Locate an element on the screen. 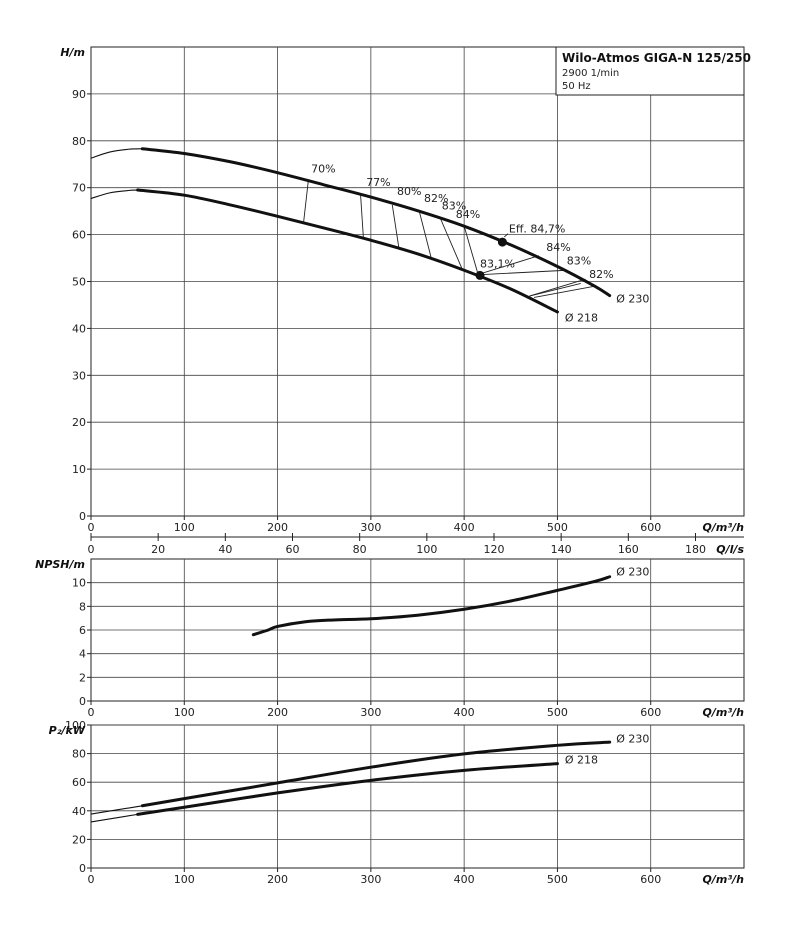  power-y-tick-label: 20 is located at coordinates (79, 839).